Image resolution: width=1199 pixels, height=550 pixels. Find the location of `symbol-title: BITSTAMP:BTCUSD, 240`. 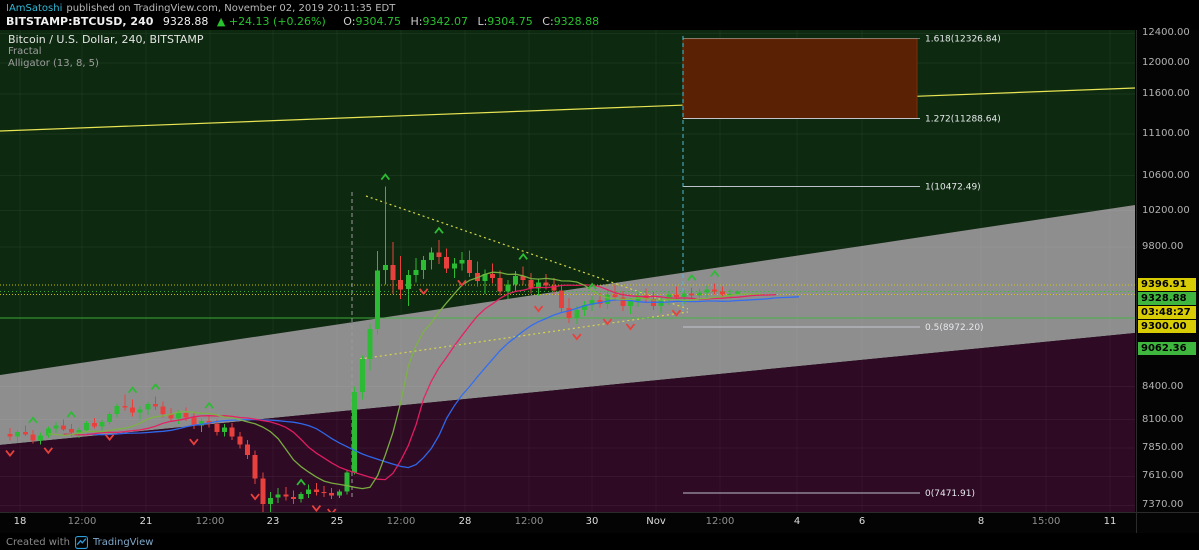

symbol-title: BITSTAMP:BTCUSD, 240 is located at coordinates (80, 21).